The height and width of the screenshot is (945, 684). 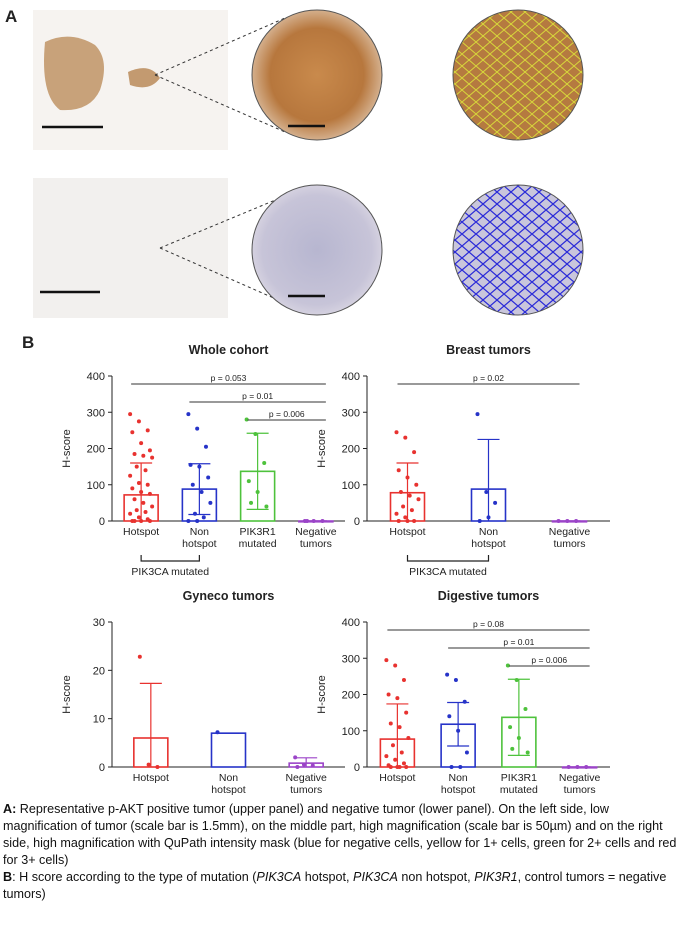 What do you see at coordinates (8, 877) in the screenshot?
I see `caption-label: B` at bounding box center [8, 877].